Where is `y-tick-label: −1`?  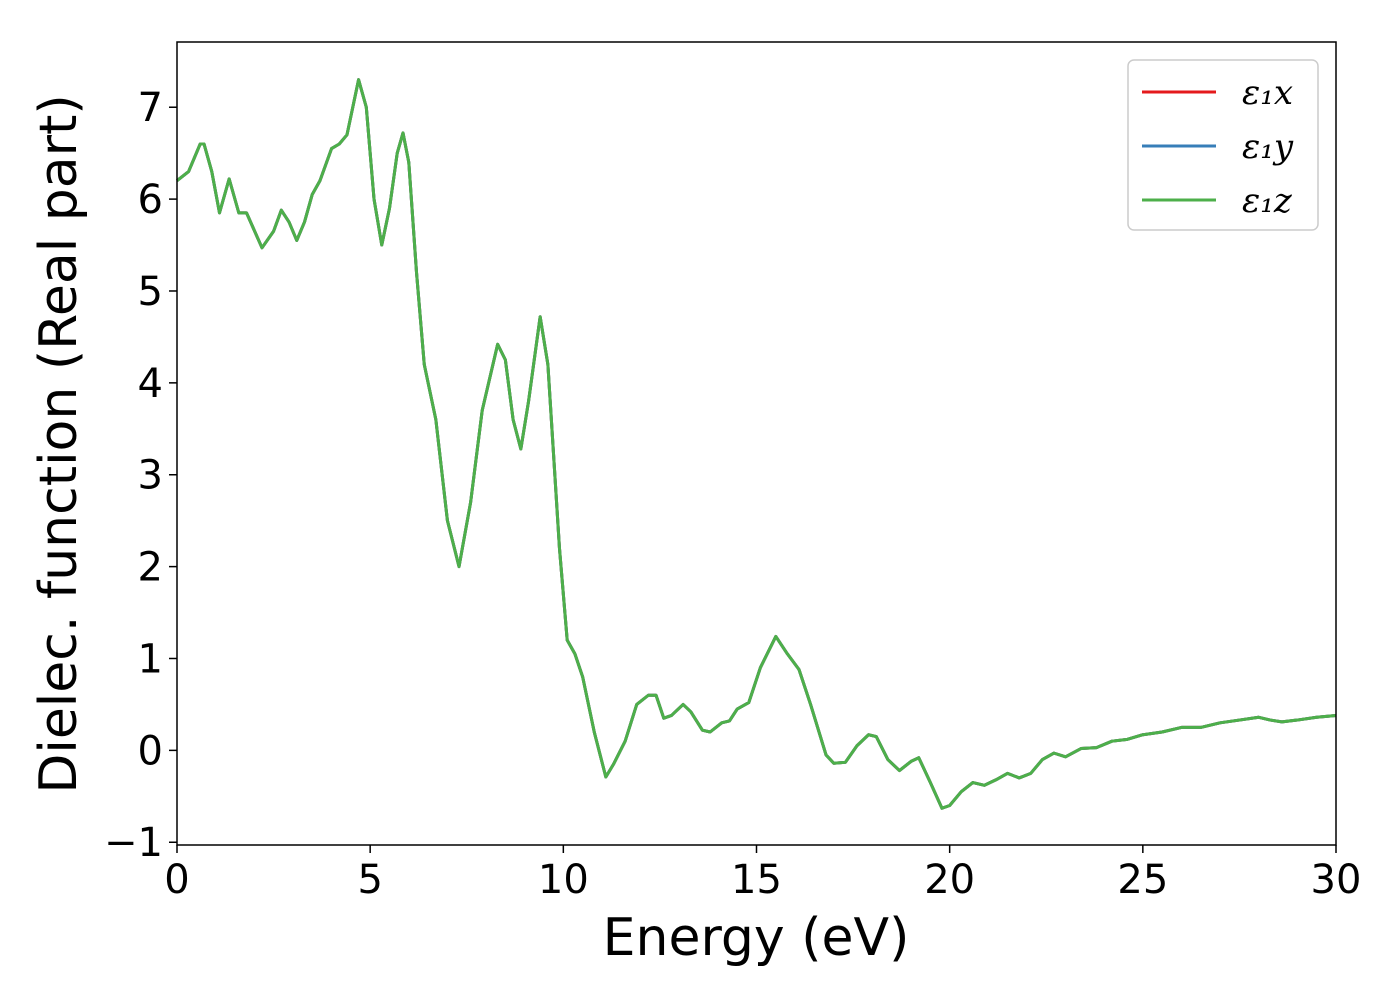 y-tick-label: −1 is located at coordinates (133, 843).